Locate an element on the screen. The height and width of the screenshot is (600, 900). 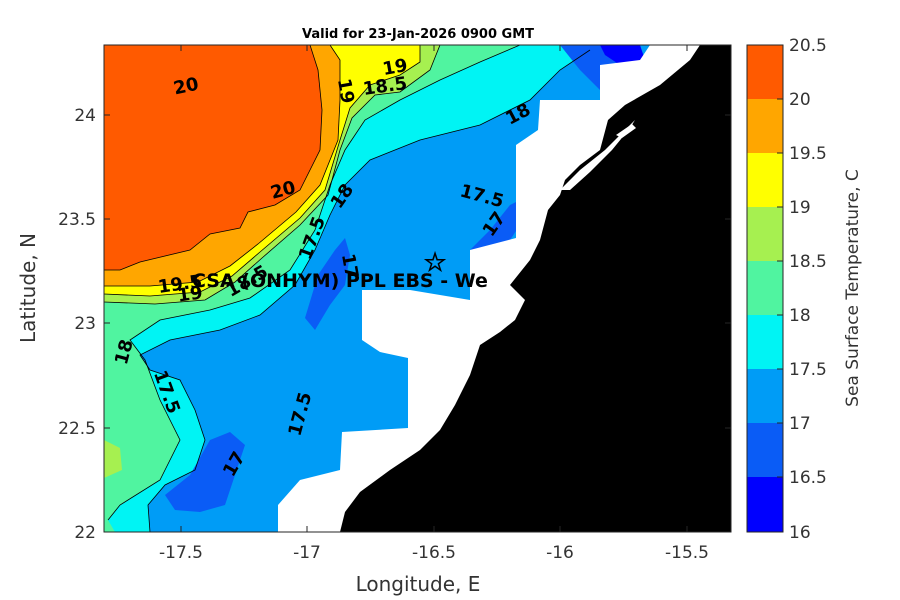
colorbar-label: Sea Surface Temperature, C is located at coordinates (853, 288).